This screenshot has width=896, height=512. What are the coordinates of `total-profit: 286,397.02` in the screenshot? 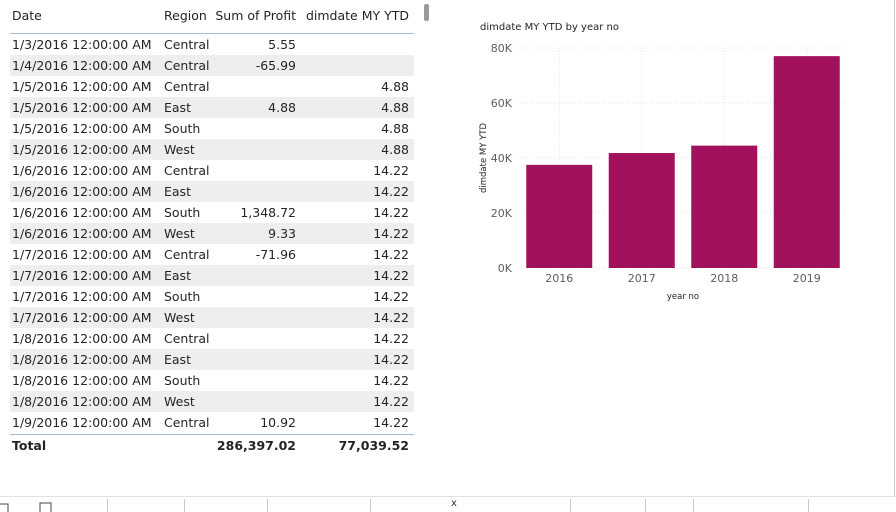 It's located at (256, 445).